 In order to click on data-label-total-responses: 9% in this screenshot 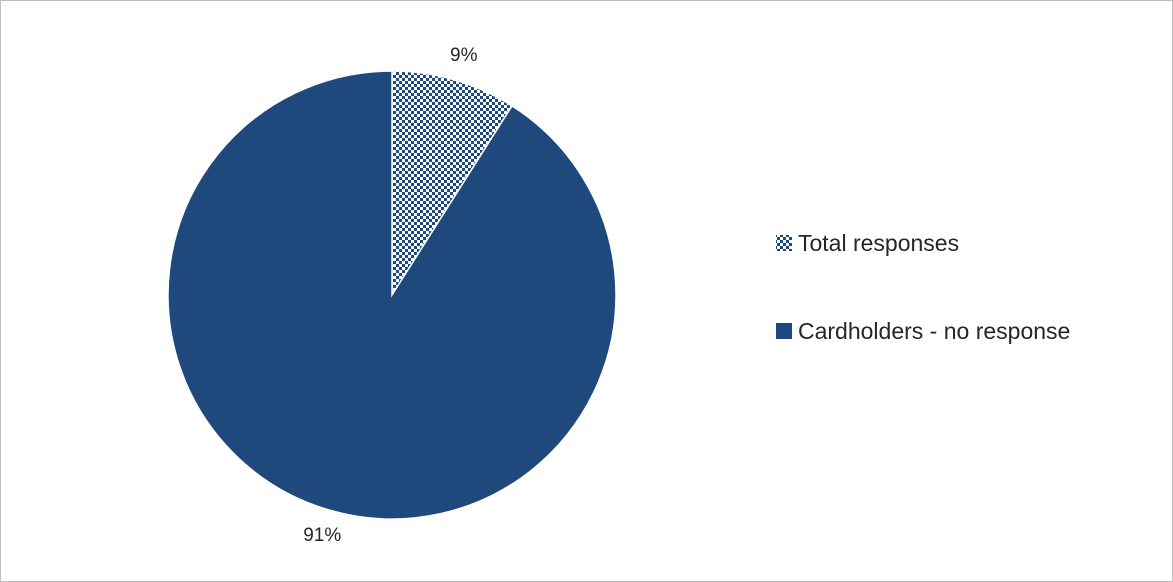, I will do `click(464, 55)`.